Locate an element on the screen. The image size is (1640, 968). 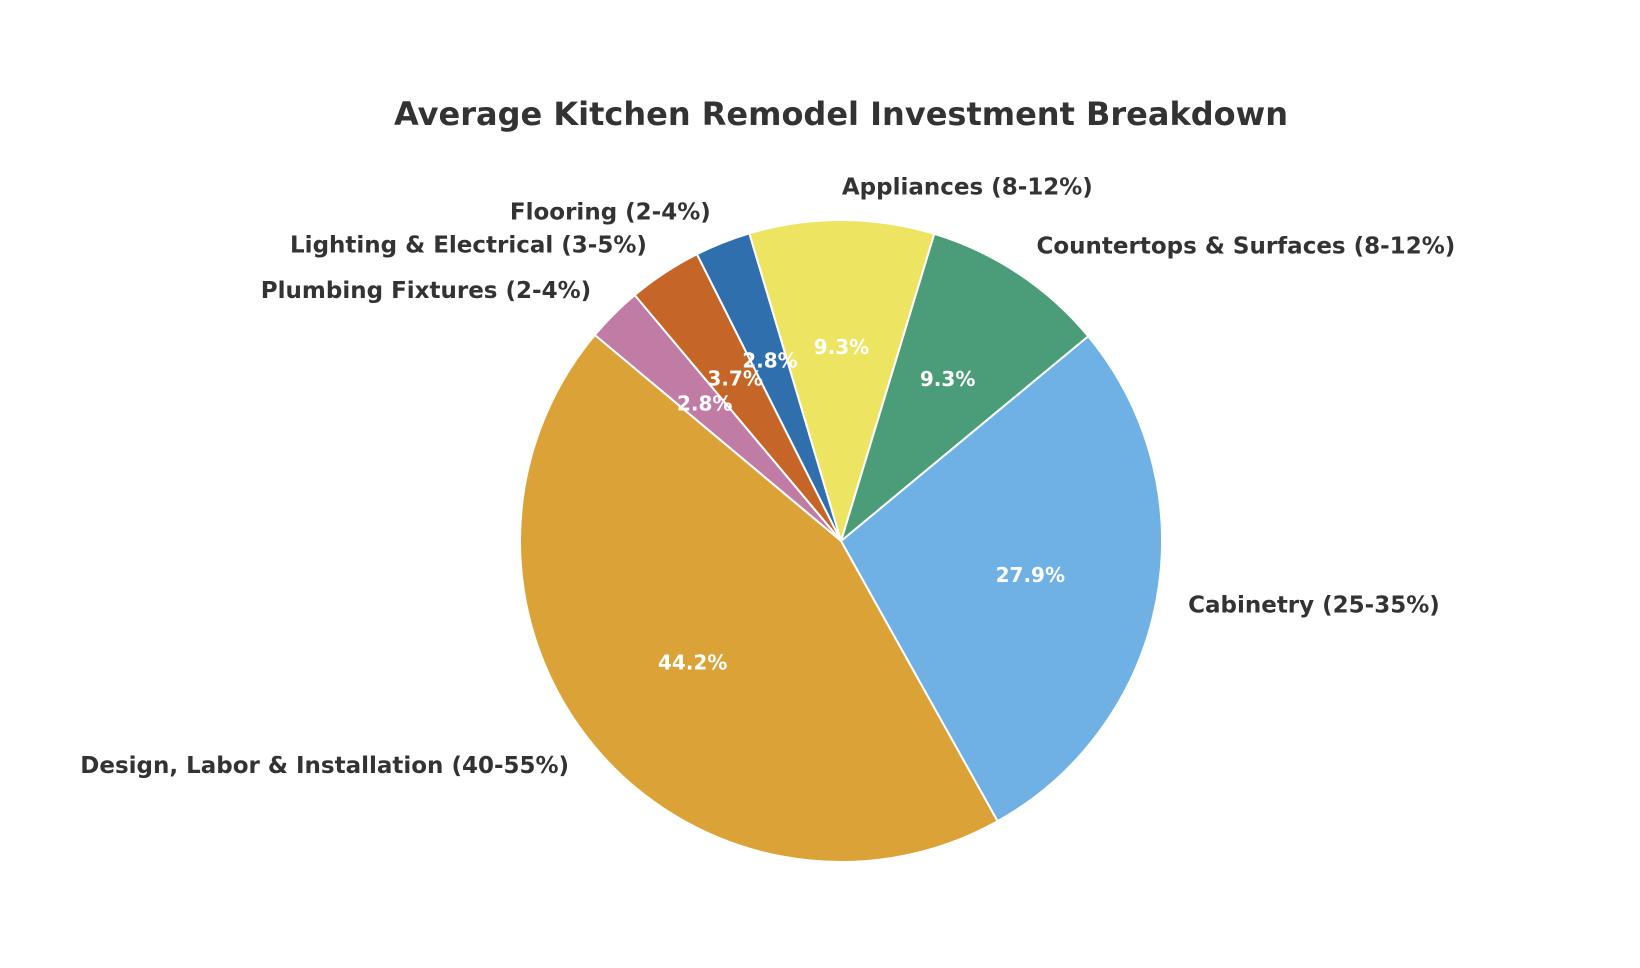
slice-label: Countertops & Surfaces (8-12%) is located at coordinates (1246, 246).